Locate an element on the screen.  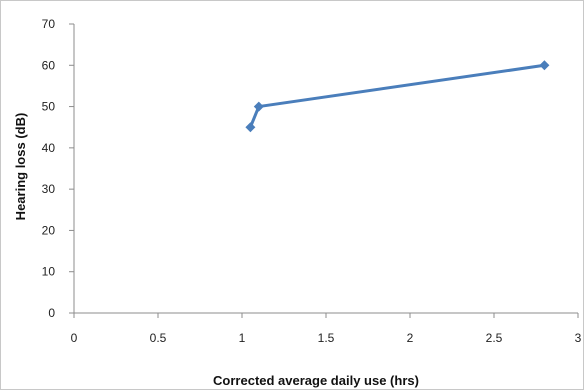
x-tick-label: 1.5 is located at coordinates (326, 338).